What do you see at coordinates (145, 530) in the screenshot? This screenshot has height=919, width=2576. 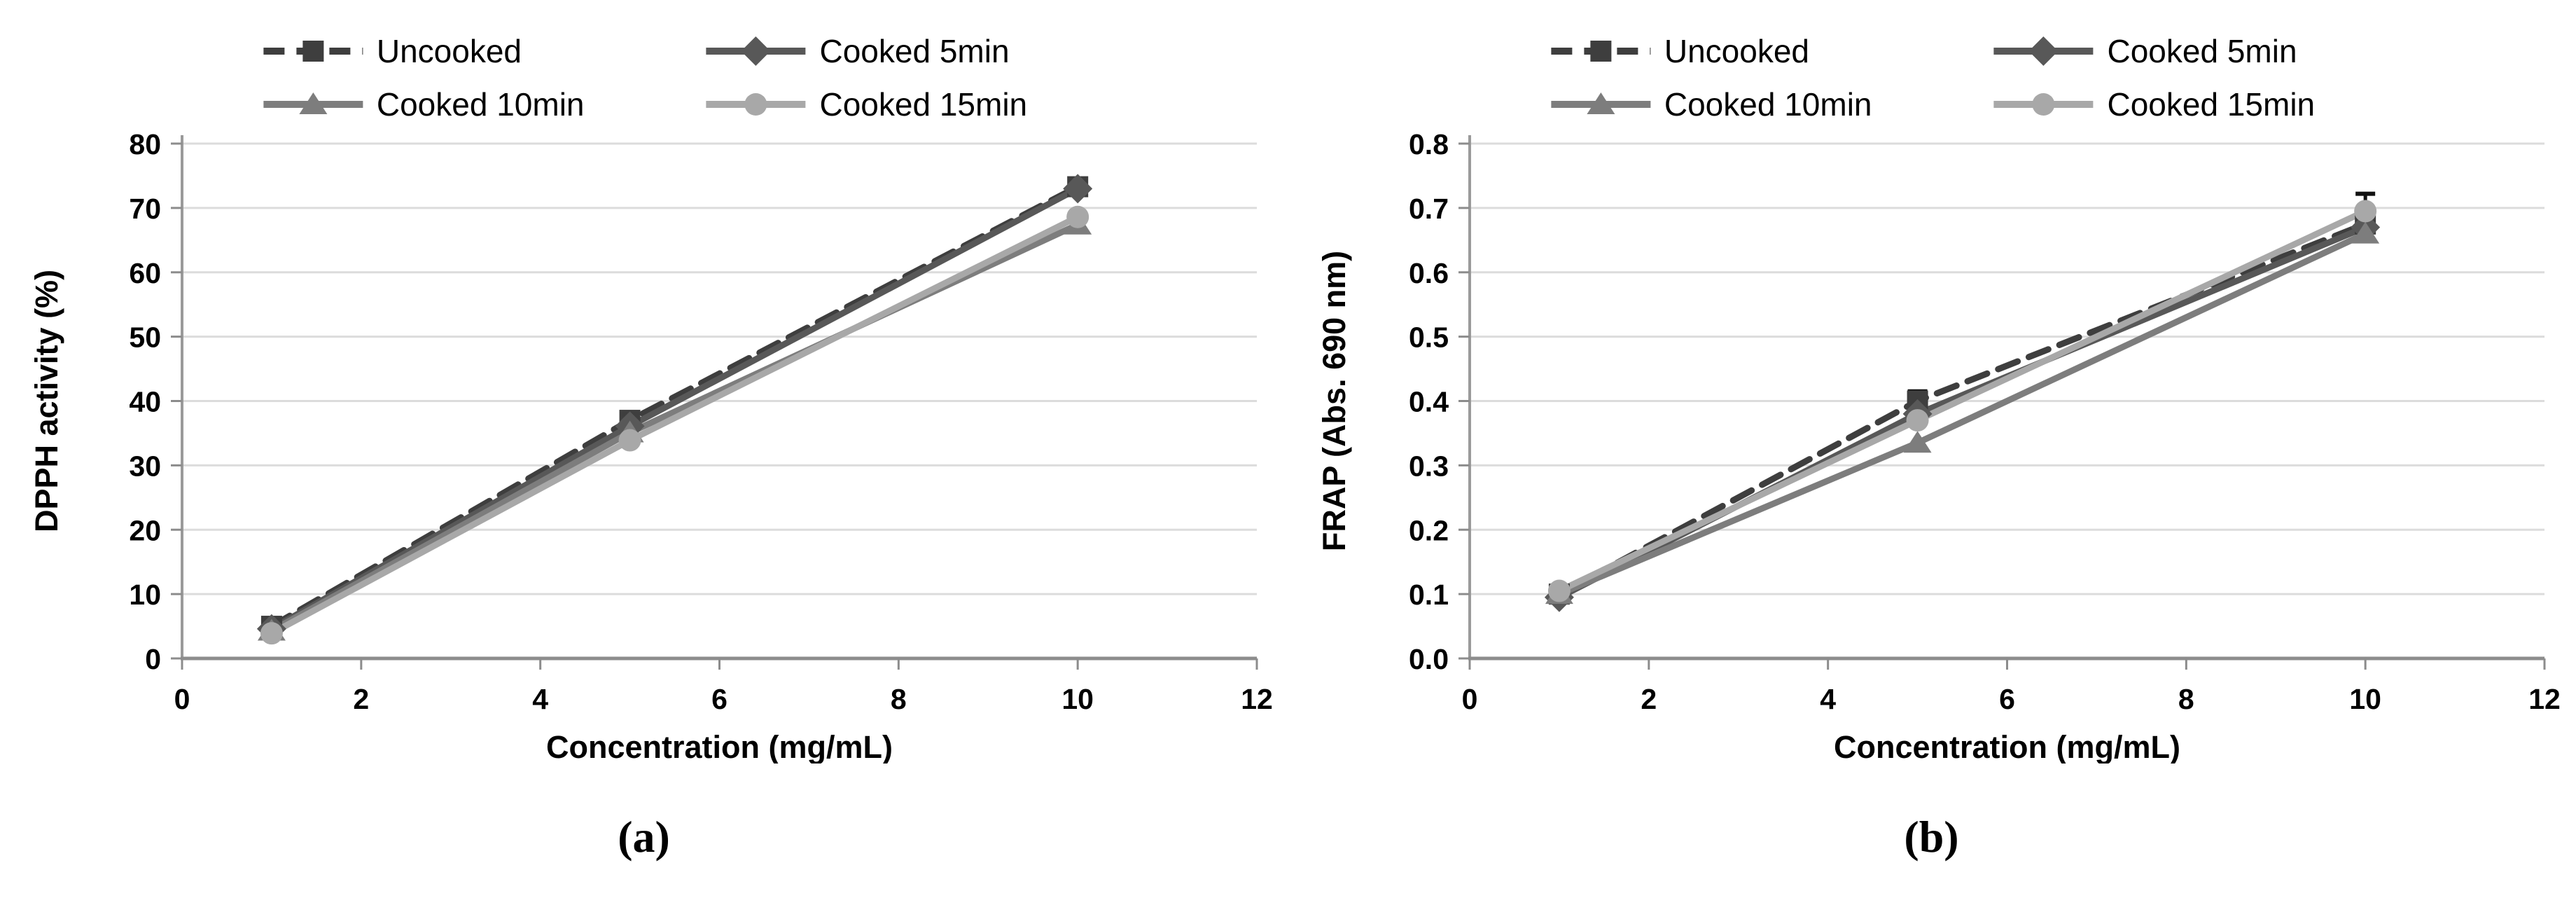 I see `y-tick-label: 20` at bounding box center [145, 530].